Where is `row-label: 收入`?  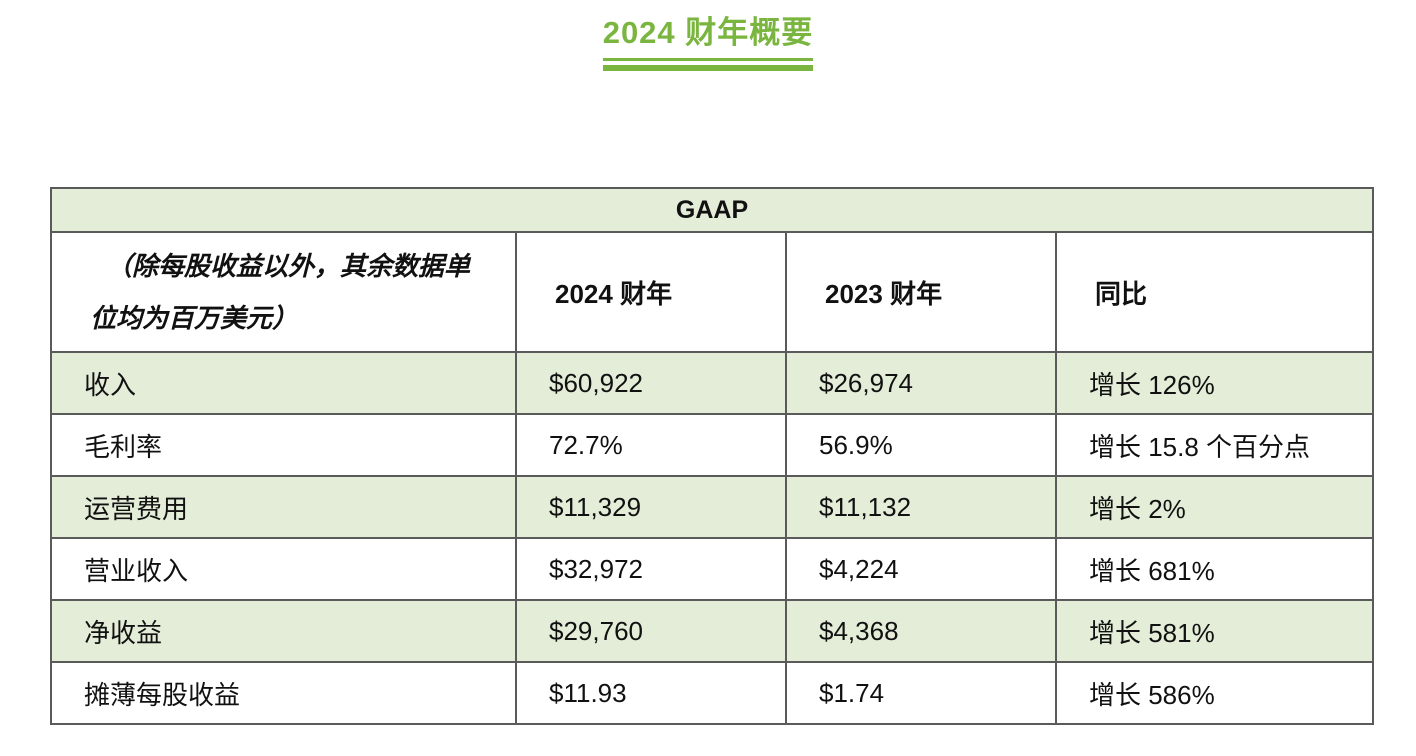
row-label: 收入 is located at coordinates (283, 383).